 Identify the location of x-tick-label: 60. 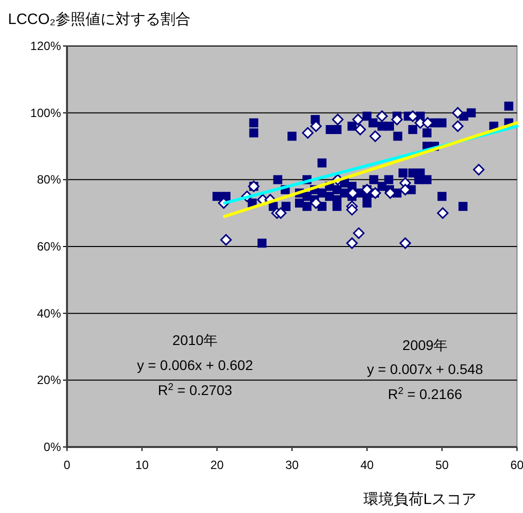
(516, 465).